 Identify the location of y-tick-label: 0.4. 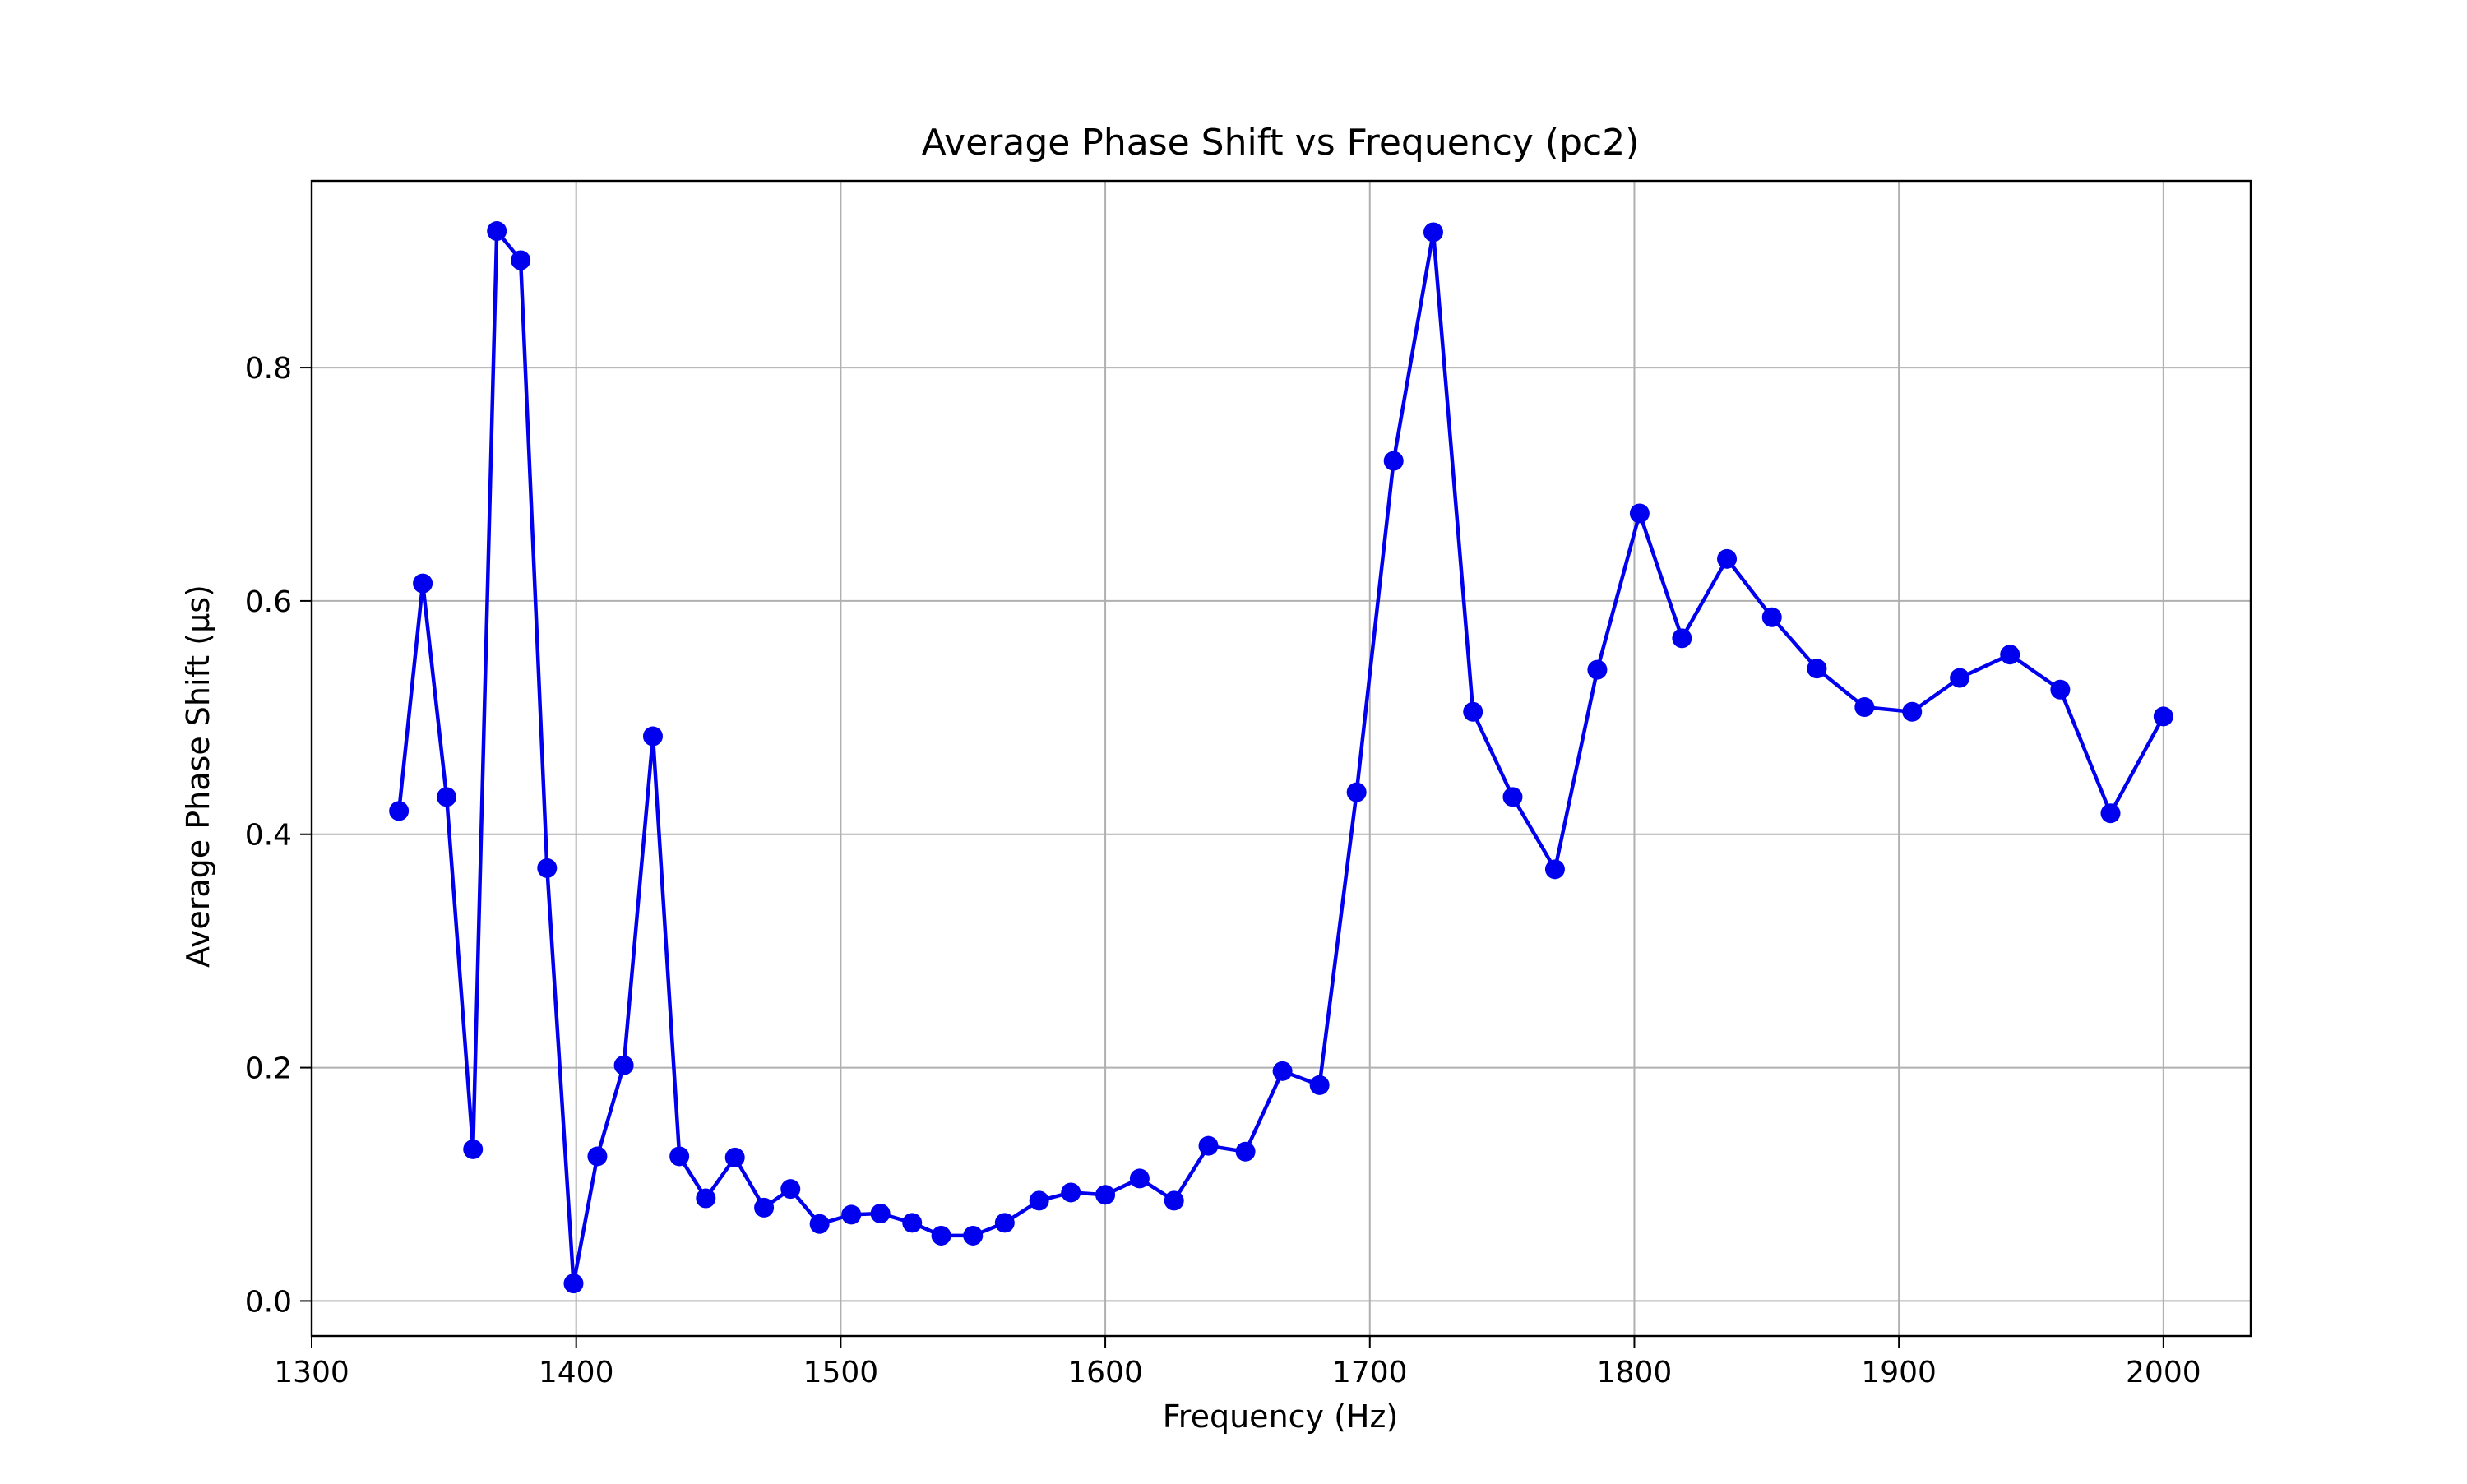
(268, 836).